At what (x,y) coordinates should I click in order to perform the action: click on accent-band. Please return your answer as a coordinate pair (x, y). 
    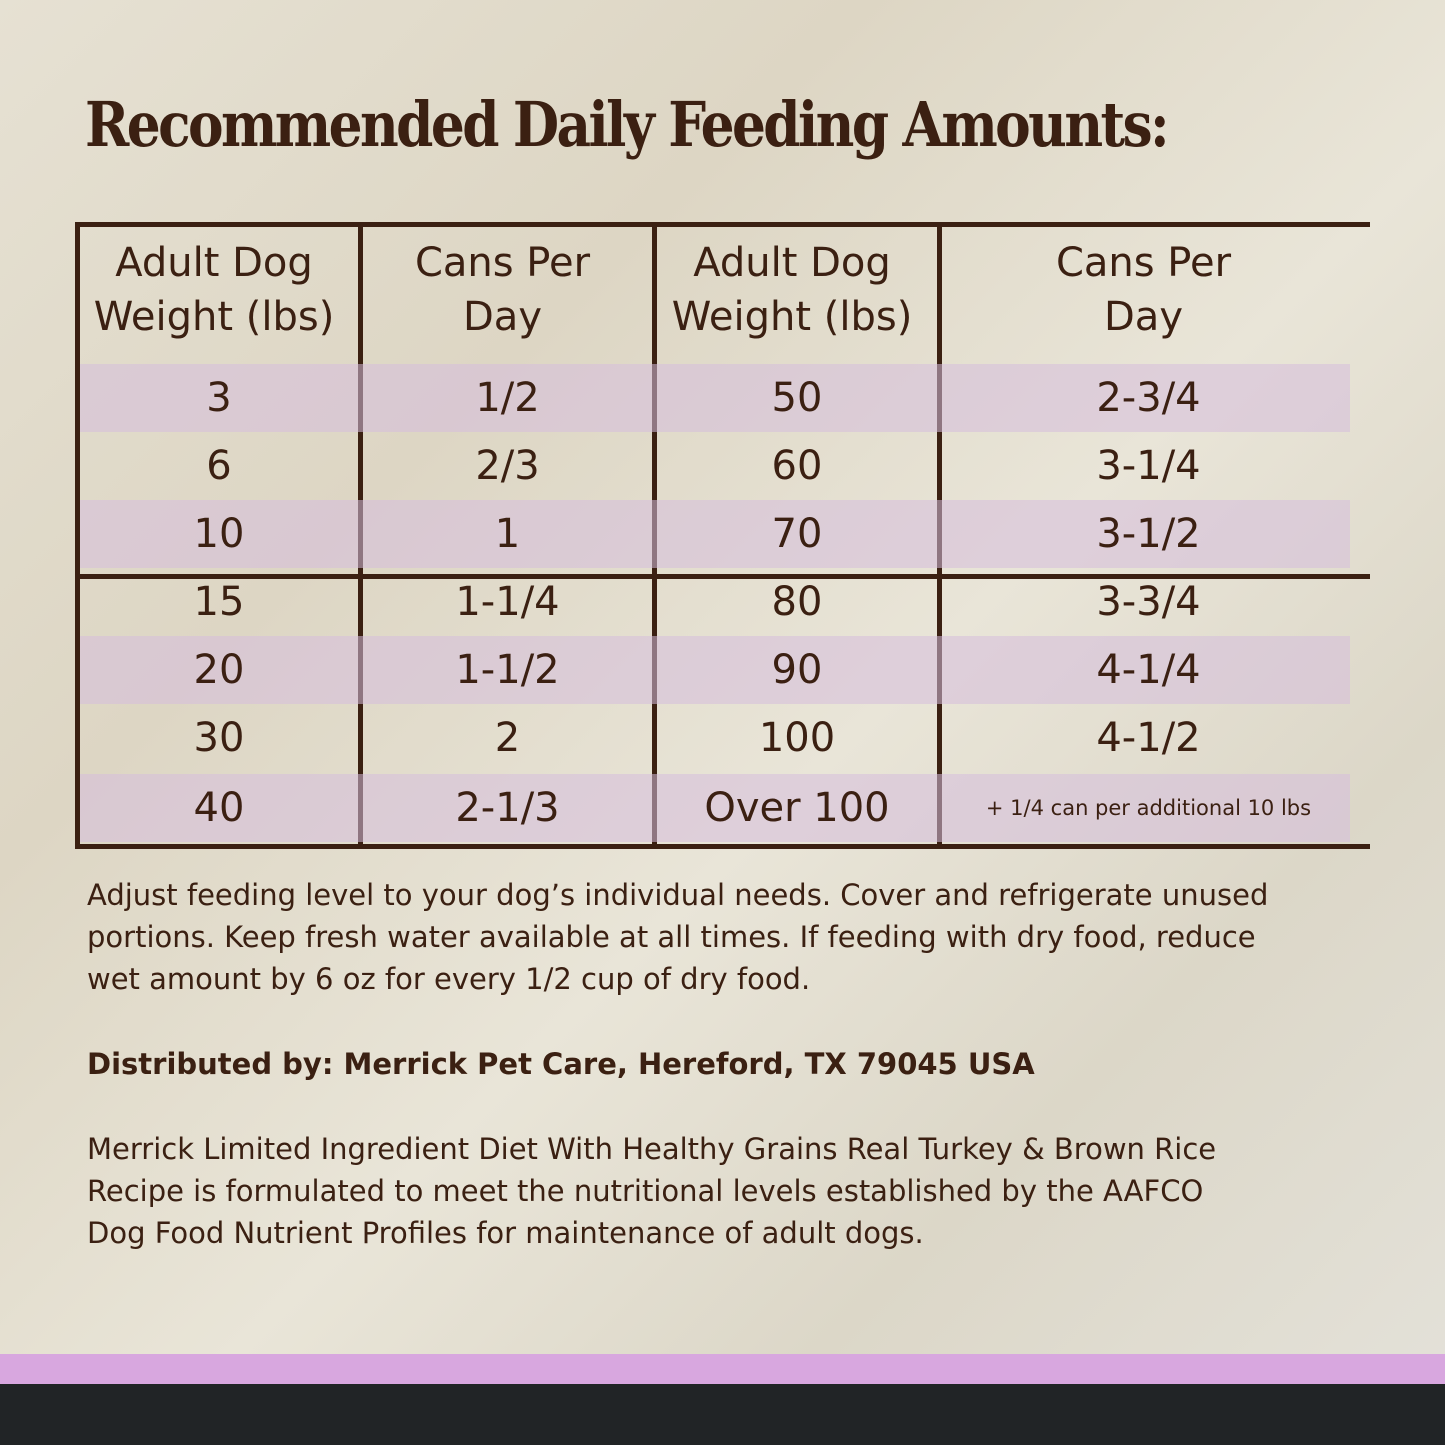
    Looking at the image, I should click on (722, 1369).